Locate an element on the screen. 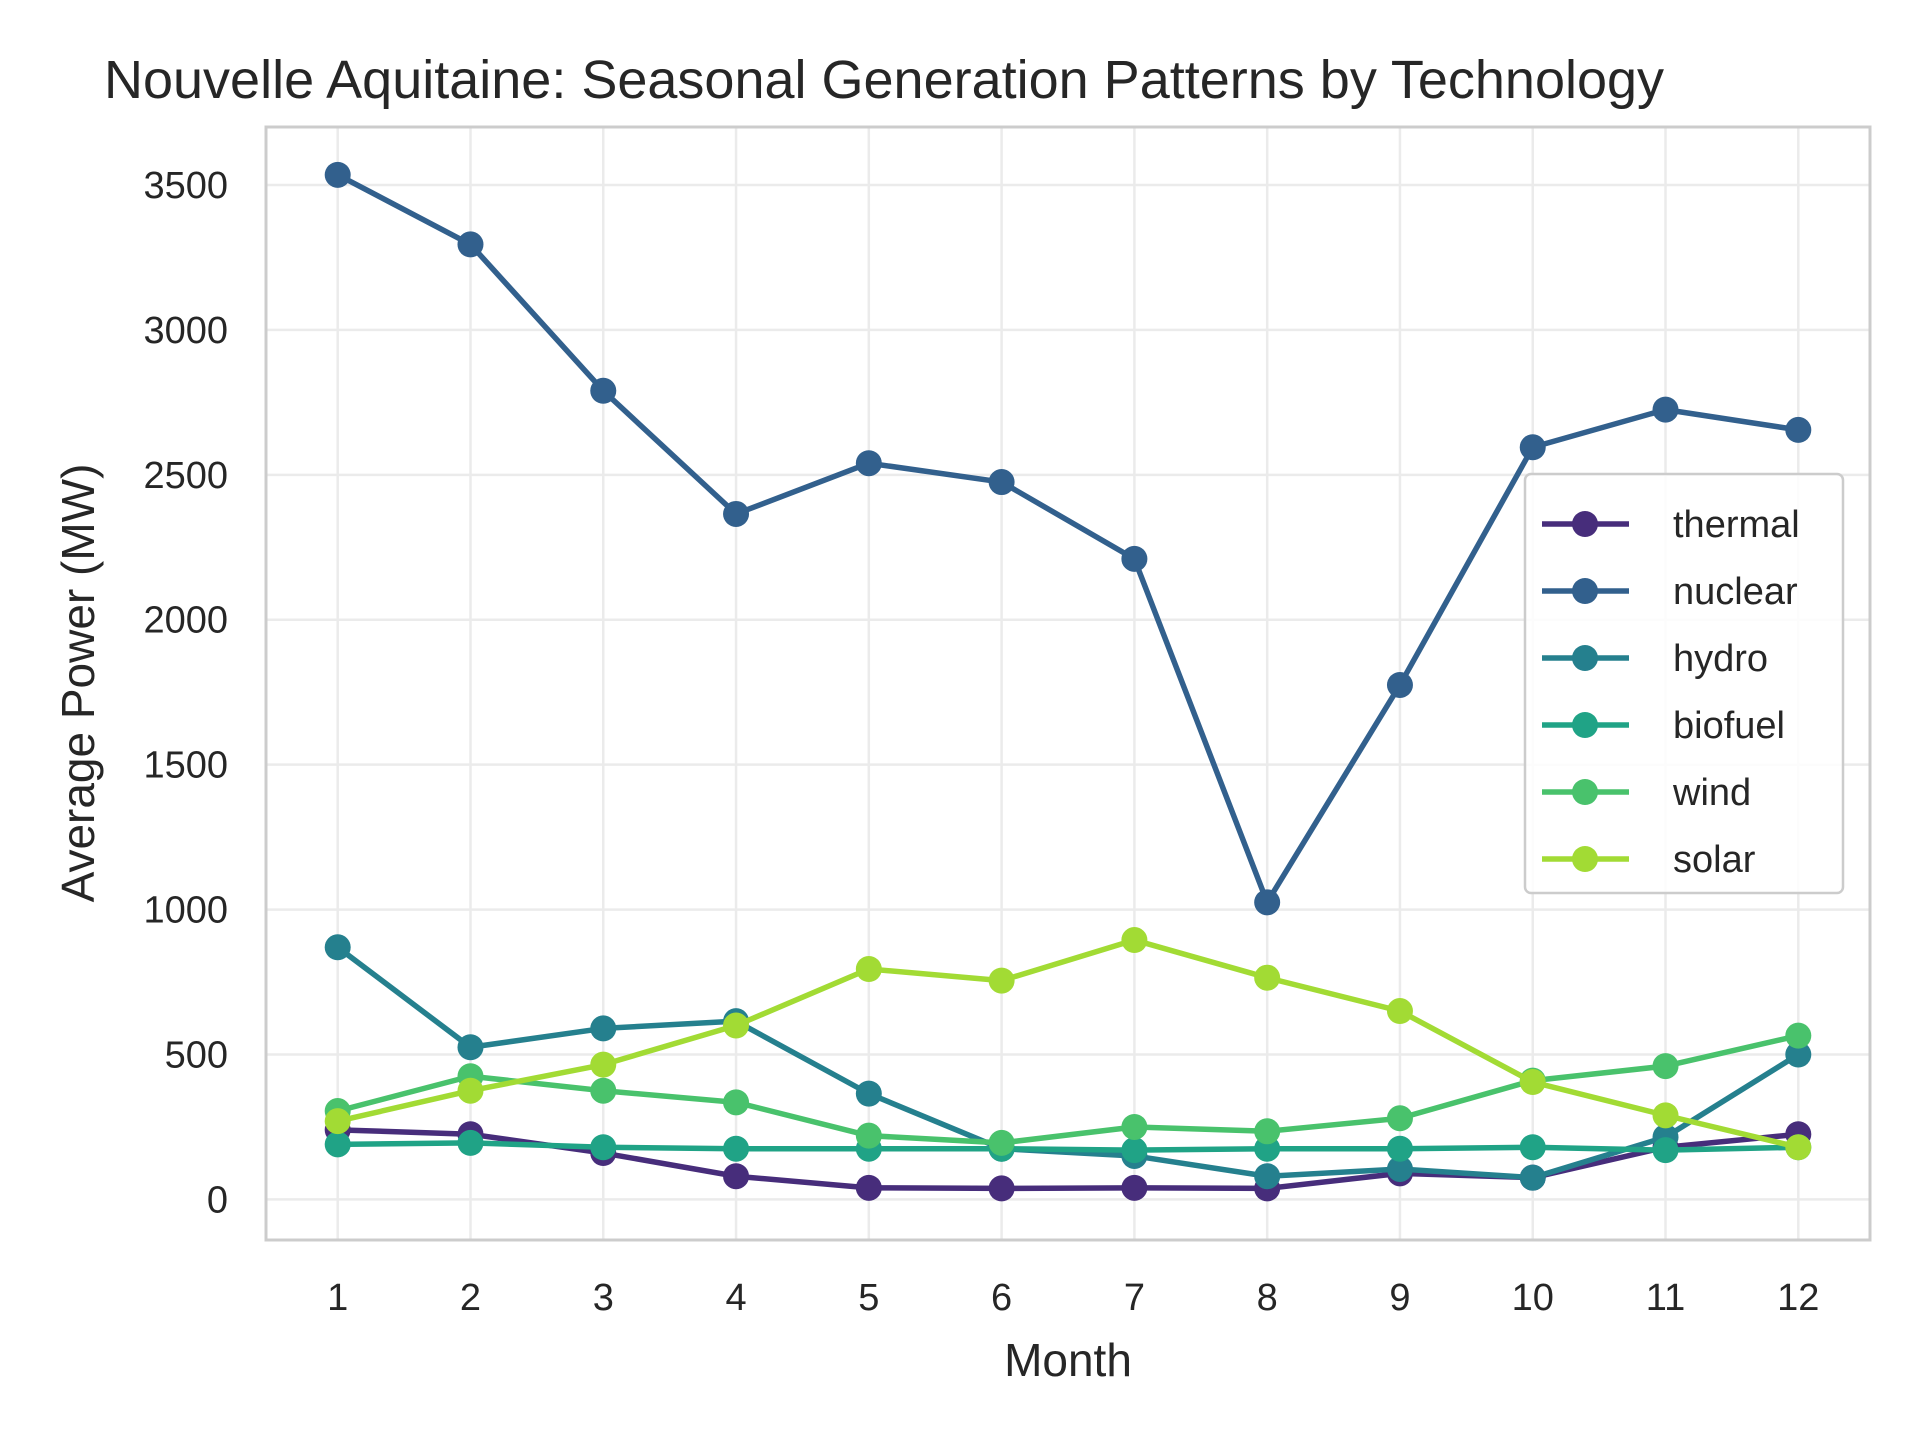 The image size is (1920, 1440). x-tick-label: 1 is located at coordinates (337, 1298).